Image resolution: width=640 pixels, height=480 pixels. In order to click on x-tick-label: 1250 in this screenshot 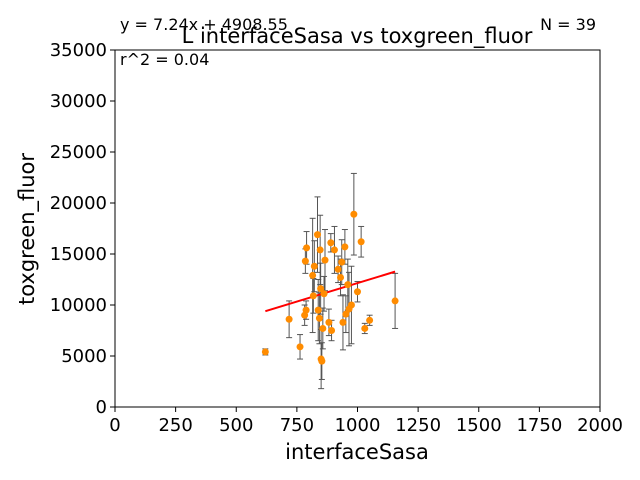, I will do `click(418, 425)`.